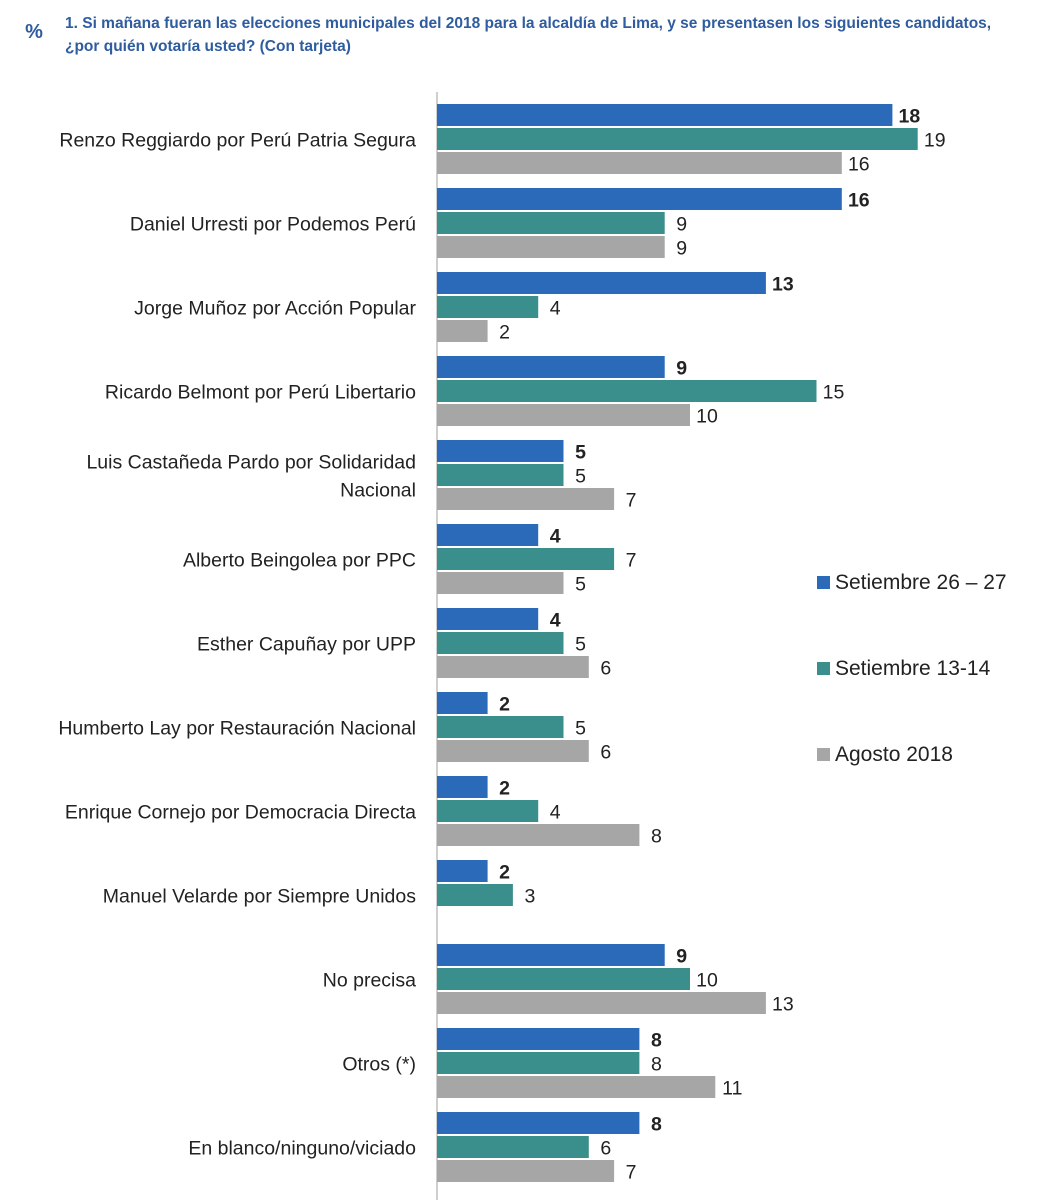 This screenshot has width=1044, height=1200. I want to click on value-label: 15, so click(834, 393).